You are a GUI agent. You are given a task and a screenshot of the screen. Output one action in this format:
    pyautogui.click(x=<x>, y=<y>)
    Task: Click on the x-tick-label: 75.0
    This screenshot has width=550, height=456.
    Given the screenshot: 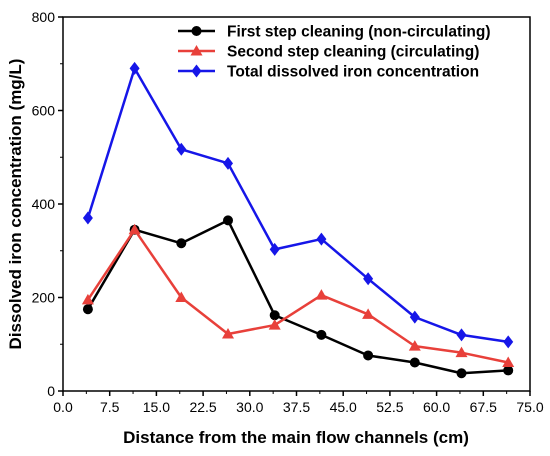 What is the action you would take?
    pyautogui.click(x=529, y=407)
    